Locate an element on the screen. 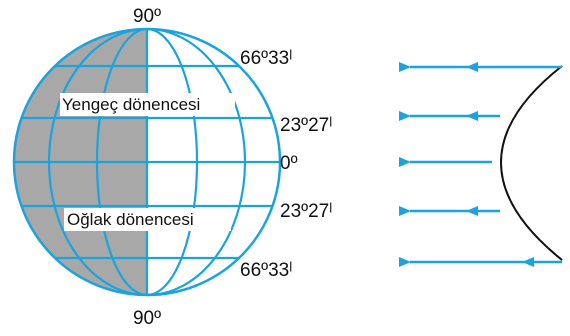 This screenshot has width=570, height=336. sun-outline is located at coordinates (531, 163).